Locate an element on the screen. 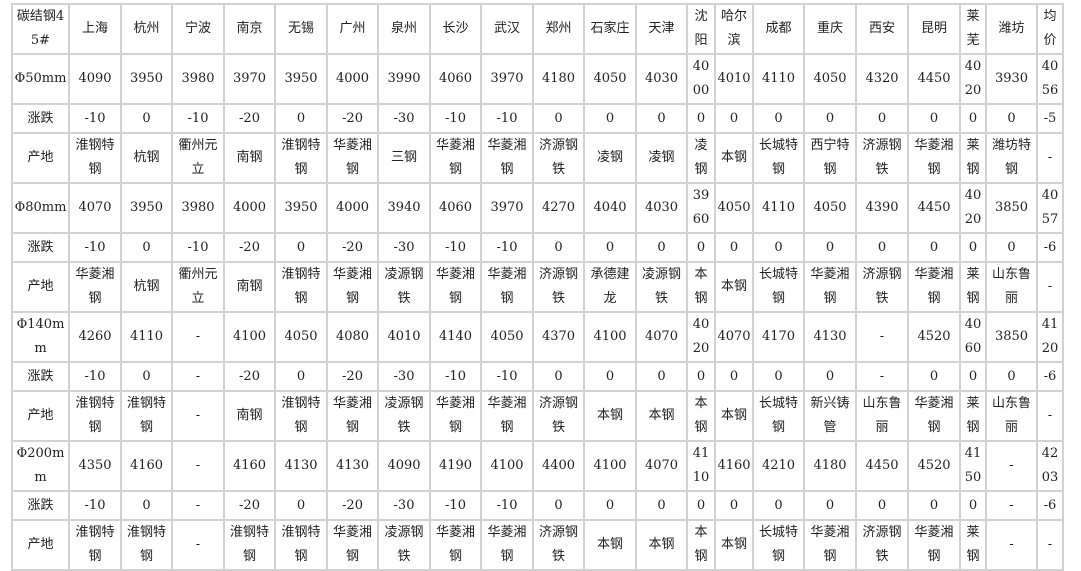 This screenshot has height=571, width=1081. change-row: 涨跌 -10 0- -20 0 -20 -30 -10 -10 0 0 0 0 0 0 0 0 0 0- -6 is located at coordinates (537, 505).